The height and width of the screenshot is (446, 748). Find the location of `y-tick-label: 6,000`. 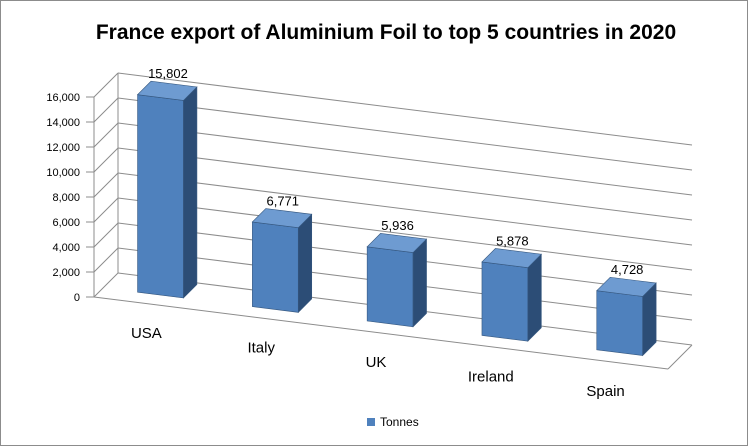

y-tick-label: 6,000 is located at coordinates (66, 223).